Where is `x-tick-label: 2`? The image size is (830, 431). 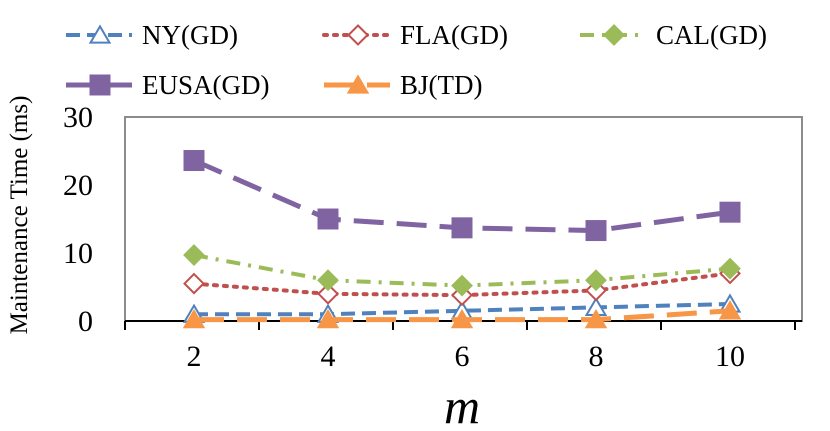
x-tick-label: 2 is located at coordinates (194, 356).